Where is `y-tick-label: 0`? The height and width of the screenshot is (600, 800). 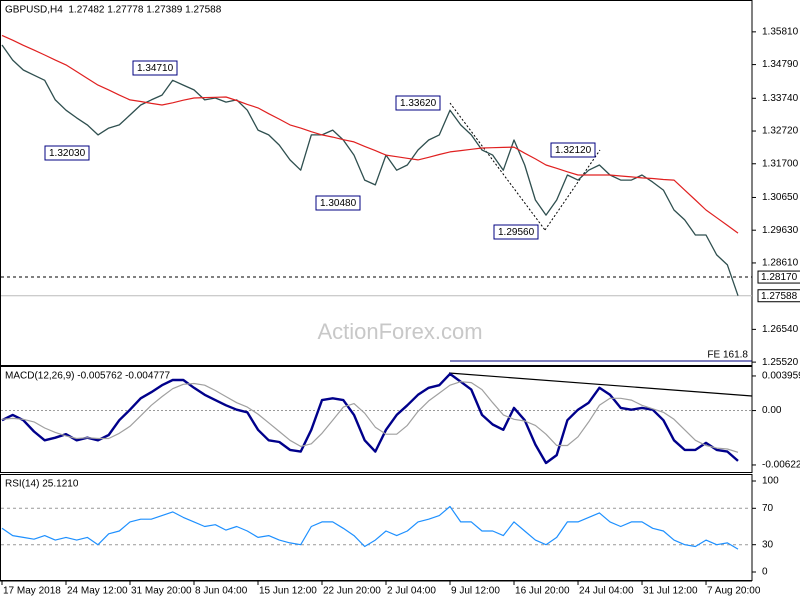 y-tick-label: 0 is located at coordinates (765, 572).